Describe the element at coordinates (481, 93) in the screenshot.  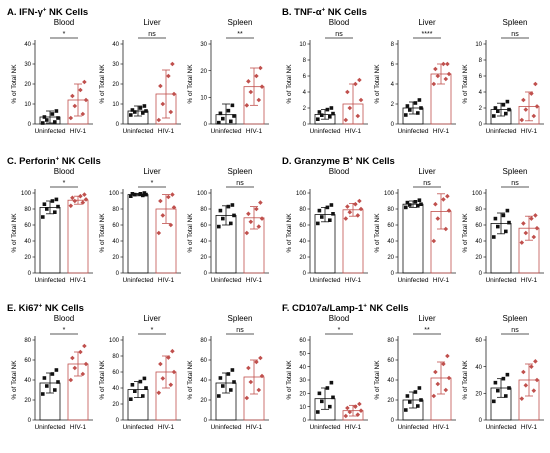
I see `y-tick-label: 4` at that location.